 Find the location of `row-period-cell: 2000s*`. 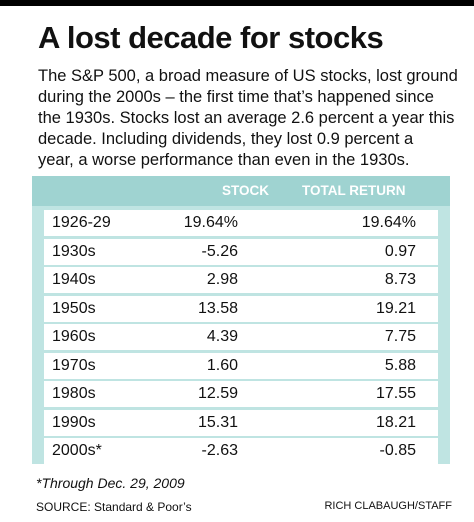

row-period-cell: 2000s* is located at coordinates (77, 450).